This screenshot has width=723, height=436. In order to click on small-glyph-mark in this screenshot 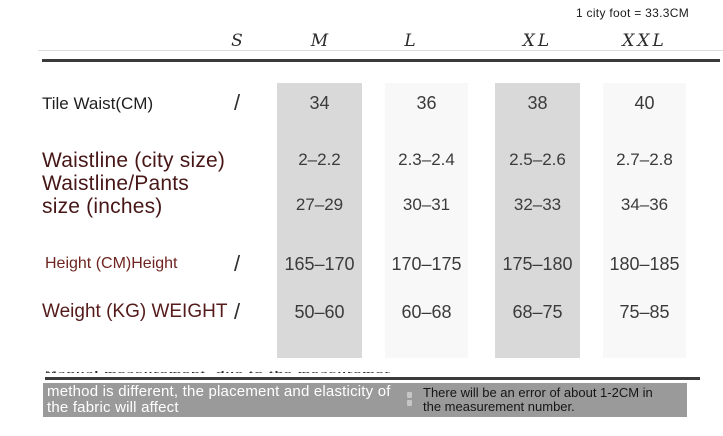, I will do `click(410, 400)`.